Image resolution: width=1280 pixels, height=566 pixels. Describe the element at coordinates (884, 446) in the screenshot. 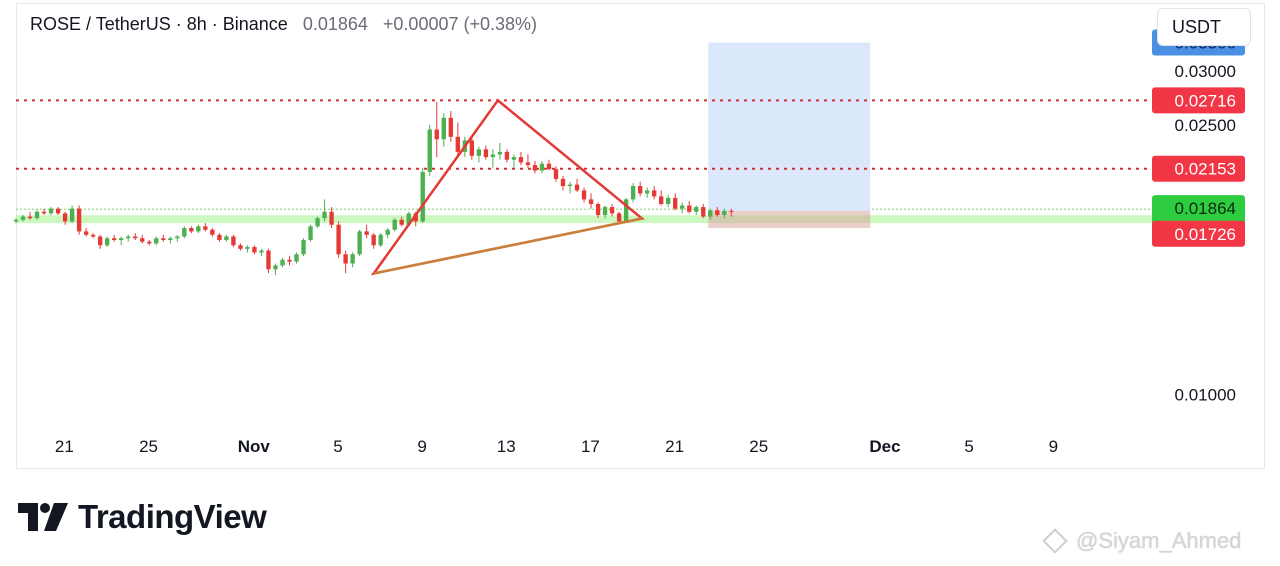

I see `time-tick-label: Dec` at that location.